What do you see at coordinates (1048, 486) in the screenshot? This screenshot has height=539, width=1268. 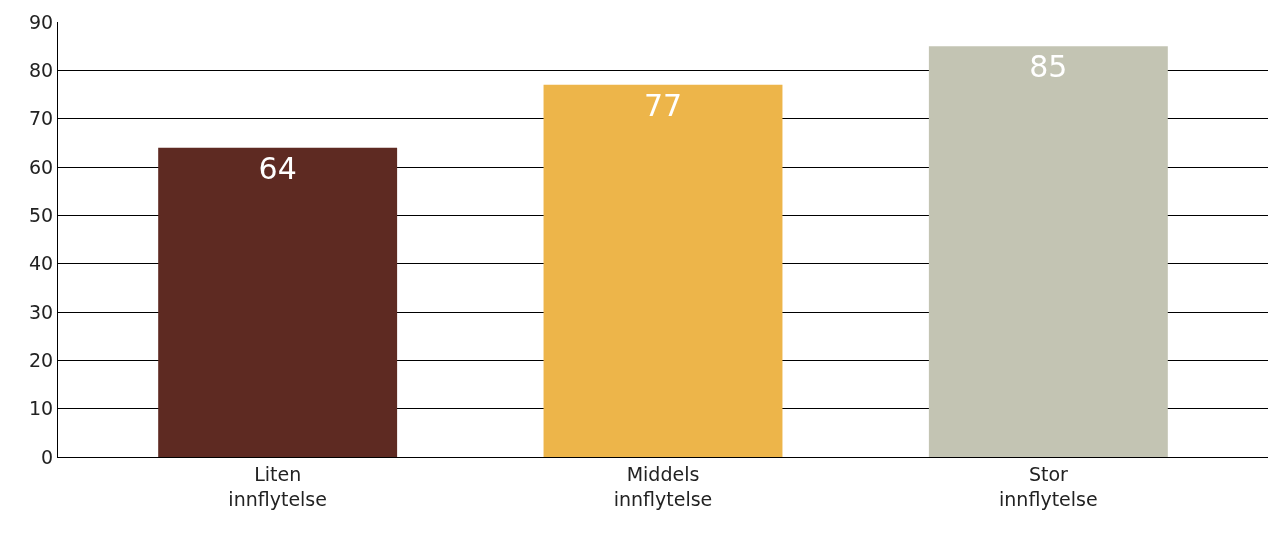 I see `x-tick-label: Stor innflytelse` at bounding box center [1048, 486].